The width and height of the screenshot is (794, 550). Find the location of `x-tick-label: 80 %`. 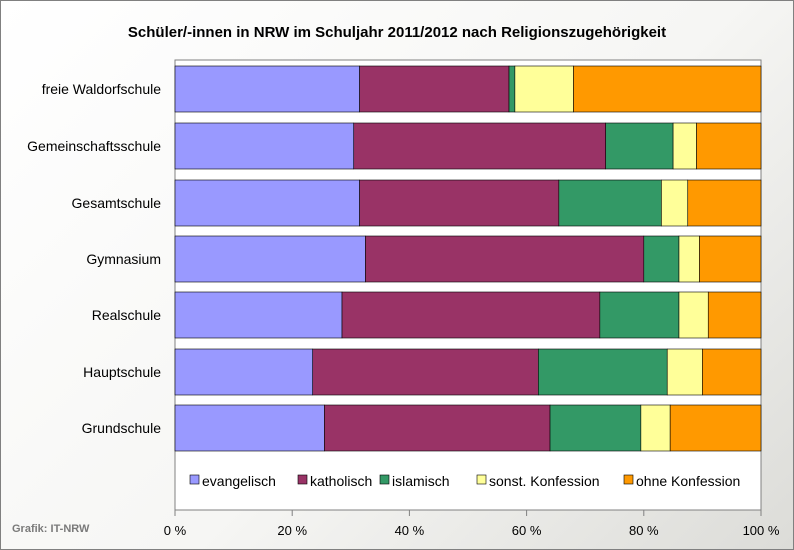

x-tick-label: 80 % is located at coordinates (644, 530).